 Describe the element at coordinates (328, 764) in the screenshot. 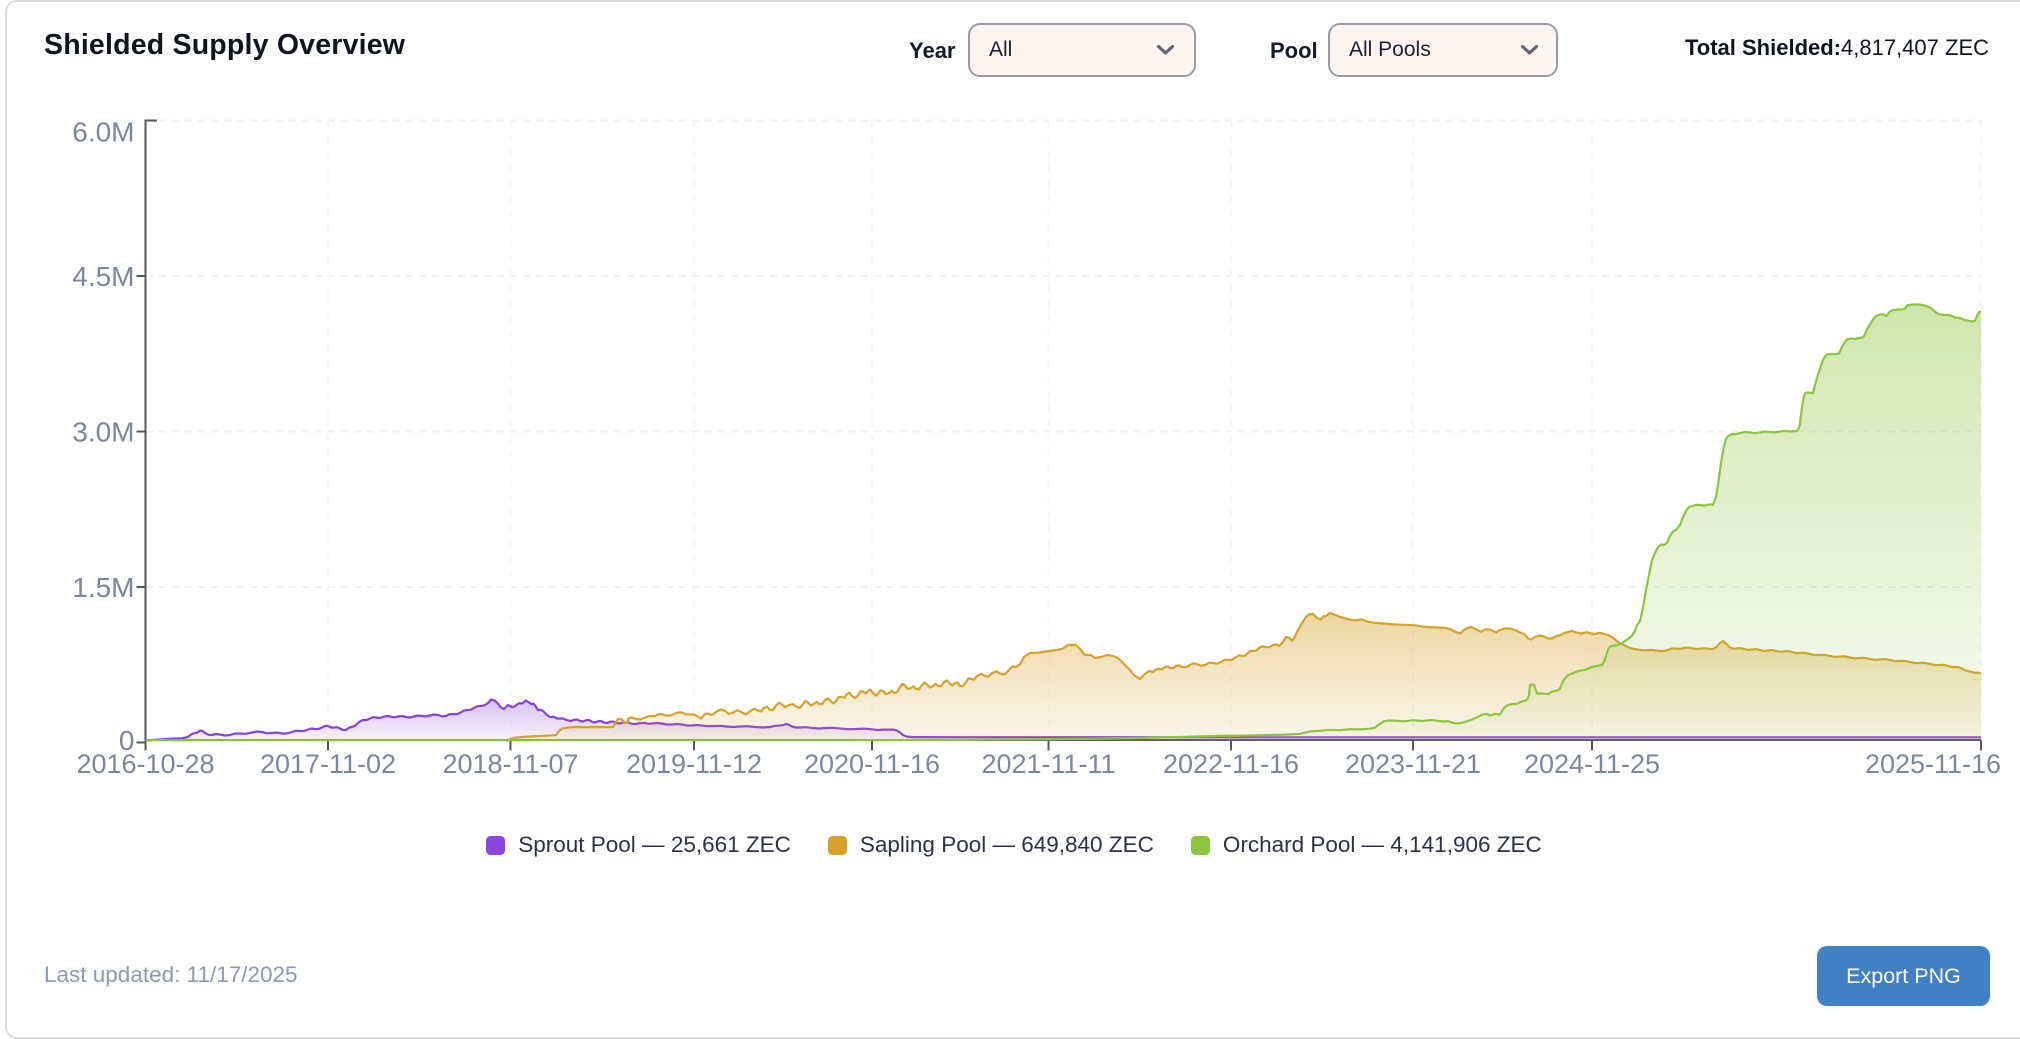

I see `svg-text: 2017-11-02` at that location.